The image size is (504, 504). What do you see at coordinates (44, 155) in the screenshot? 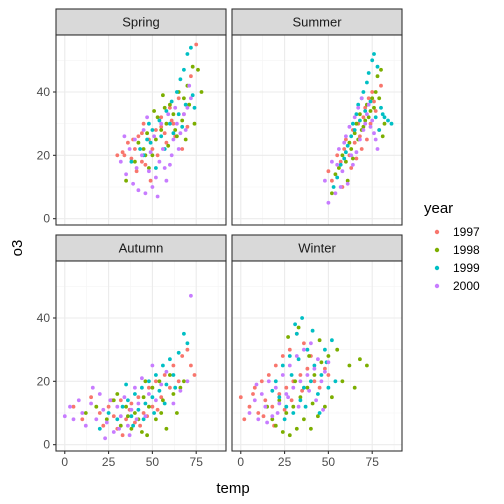
I see `y-tick-label: 20` at bounding box center [44, 155].